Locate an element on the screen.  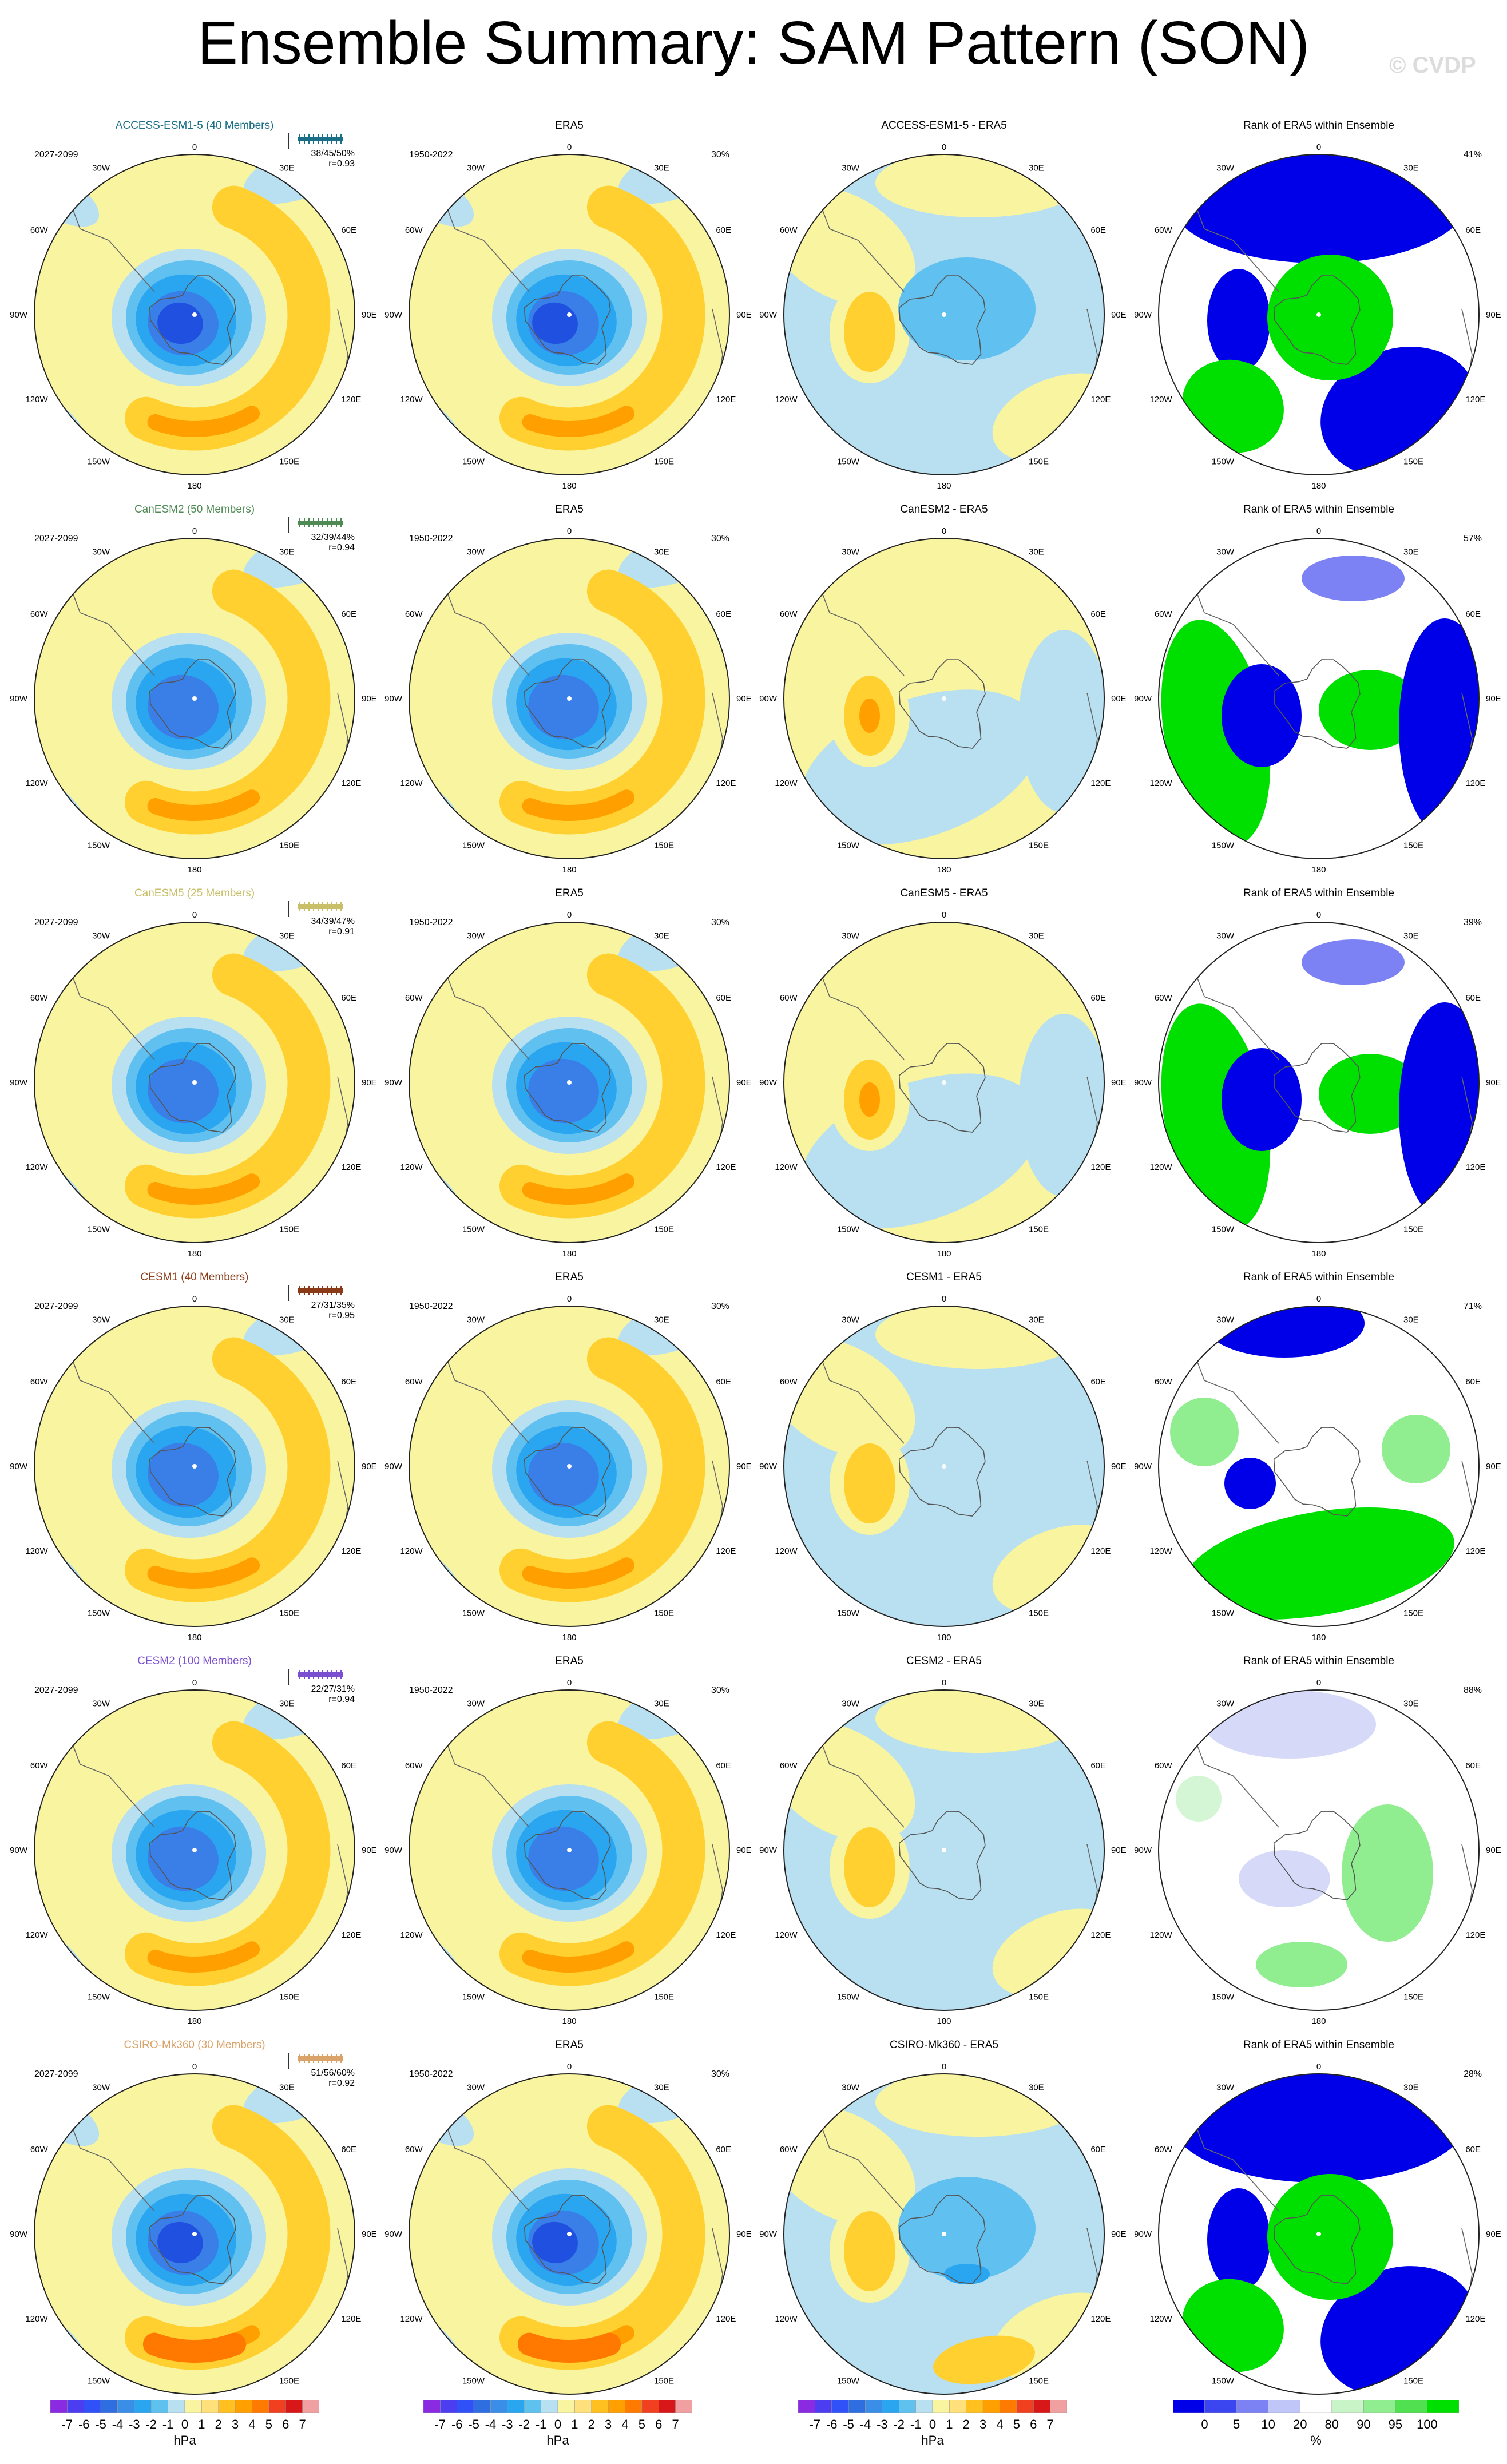
pattern-correlation: r=0.94 is located at coordinates (341, 1699).